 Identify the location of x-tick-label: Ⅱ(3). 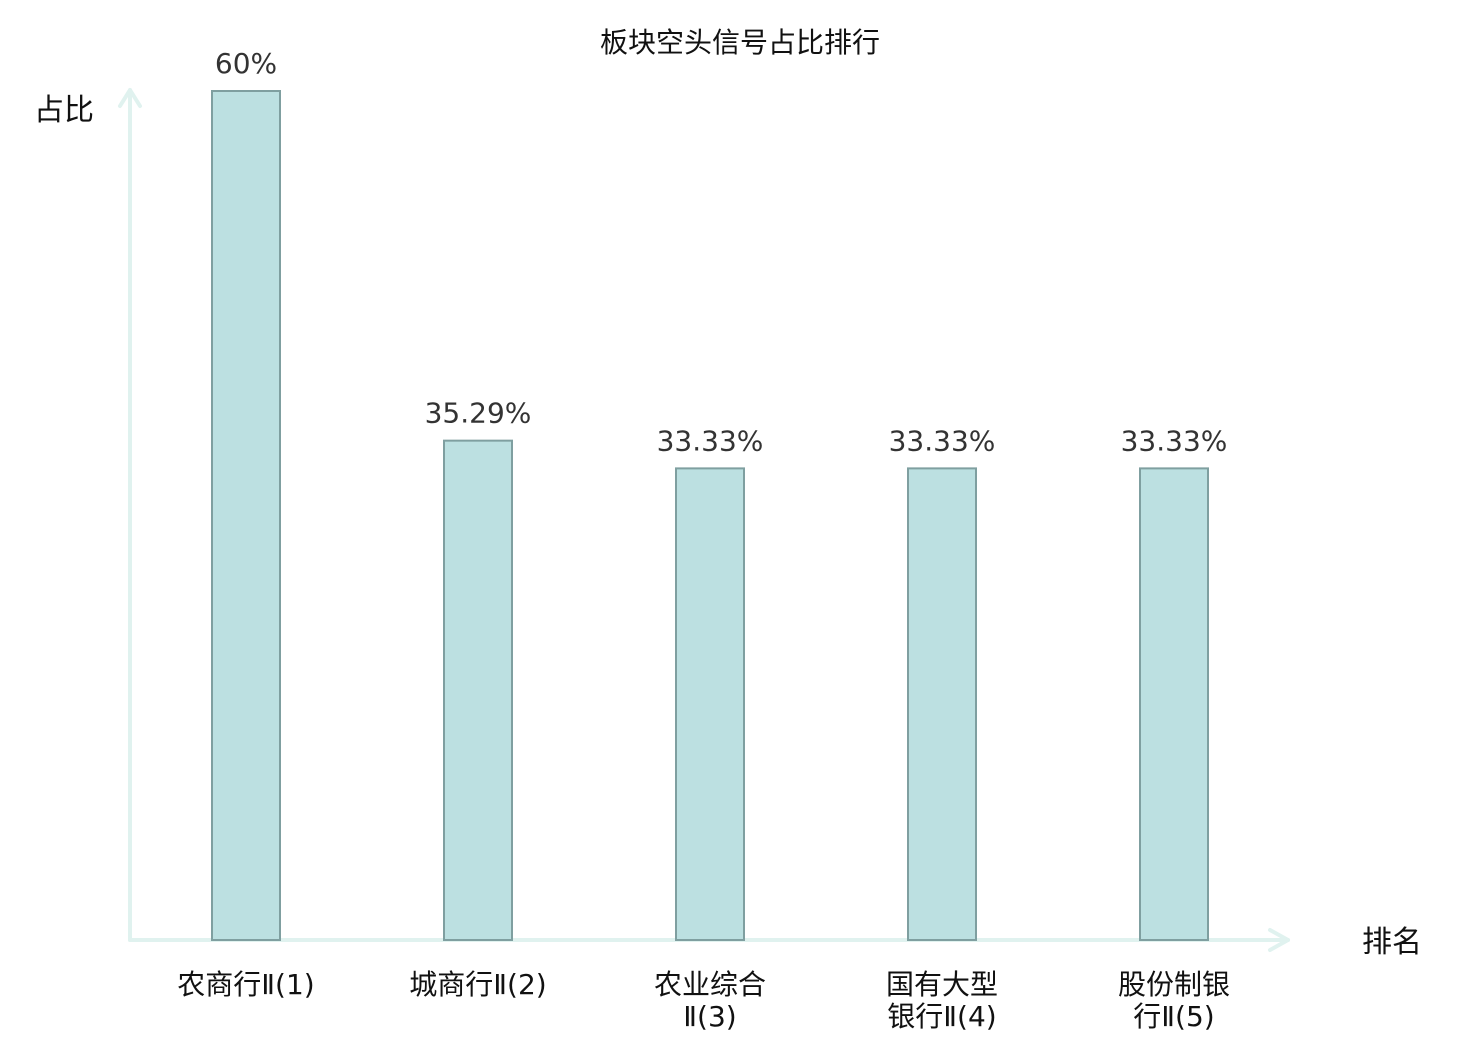
(709, 1016).